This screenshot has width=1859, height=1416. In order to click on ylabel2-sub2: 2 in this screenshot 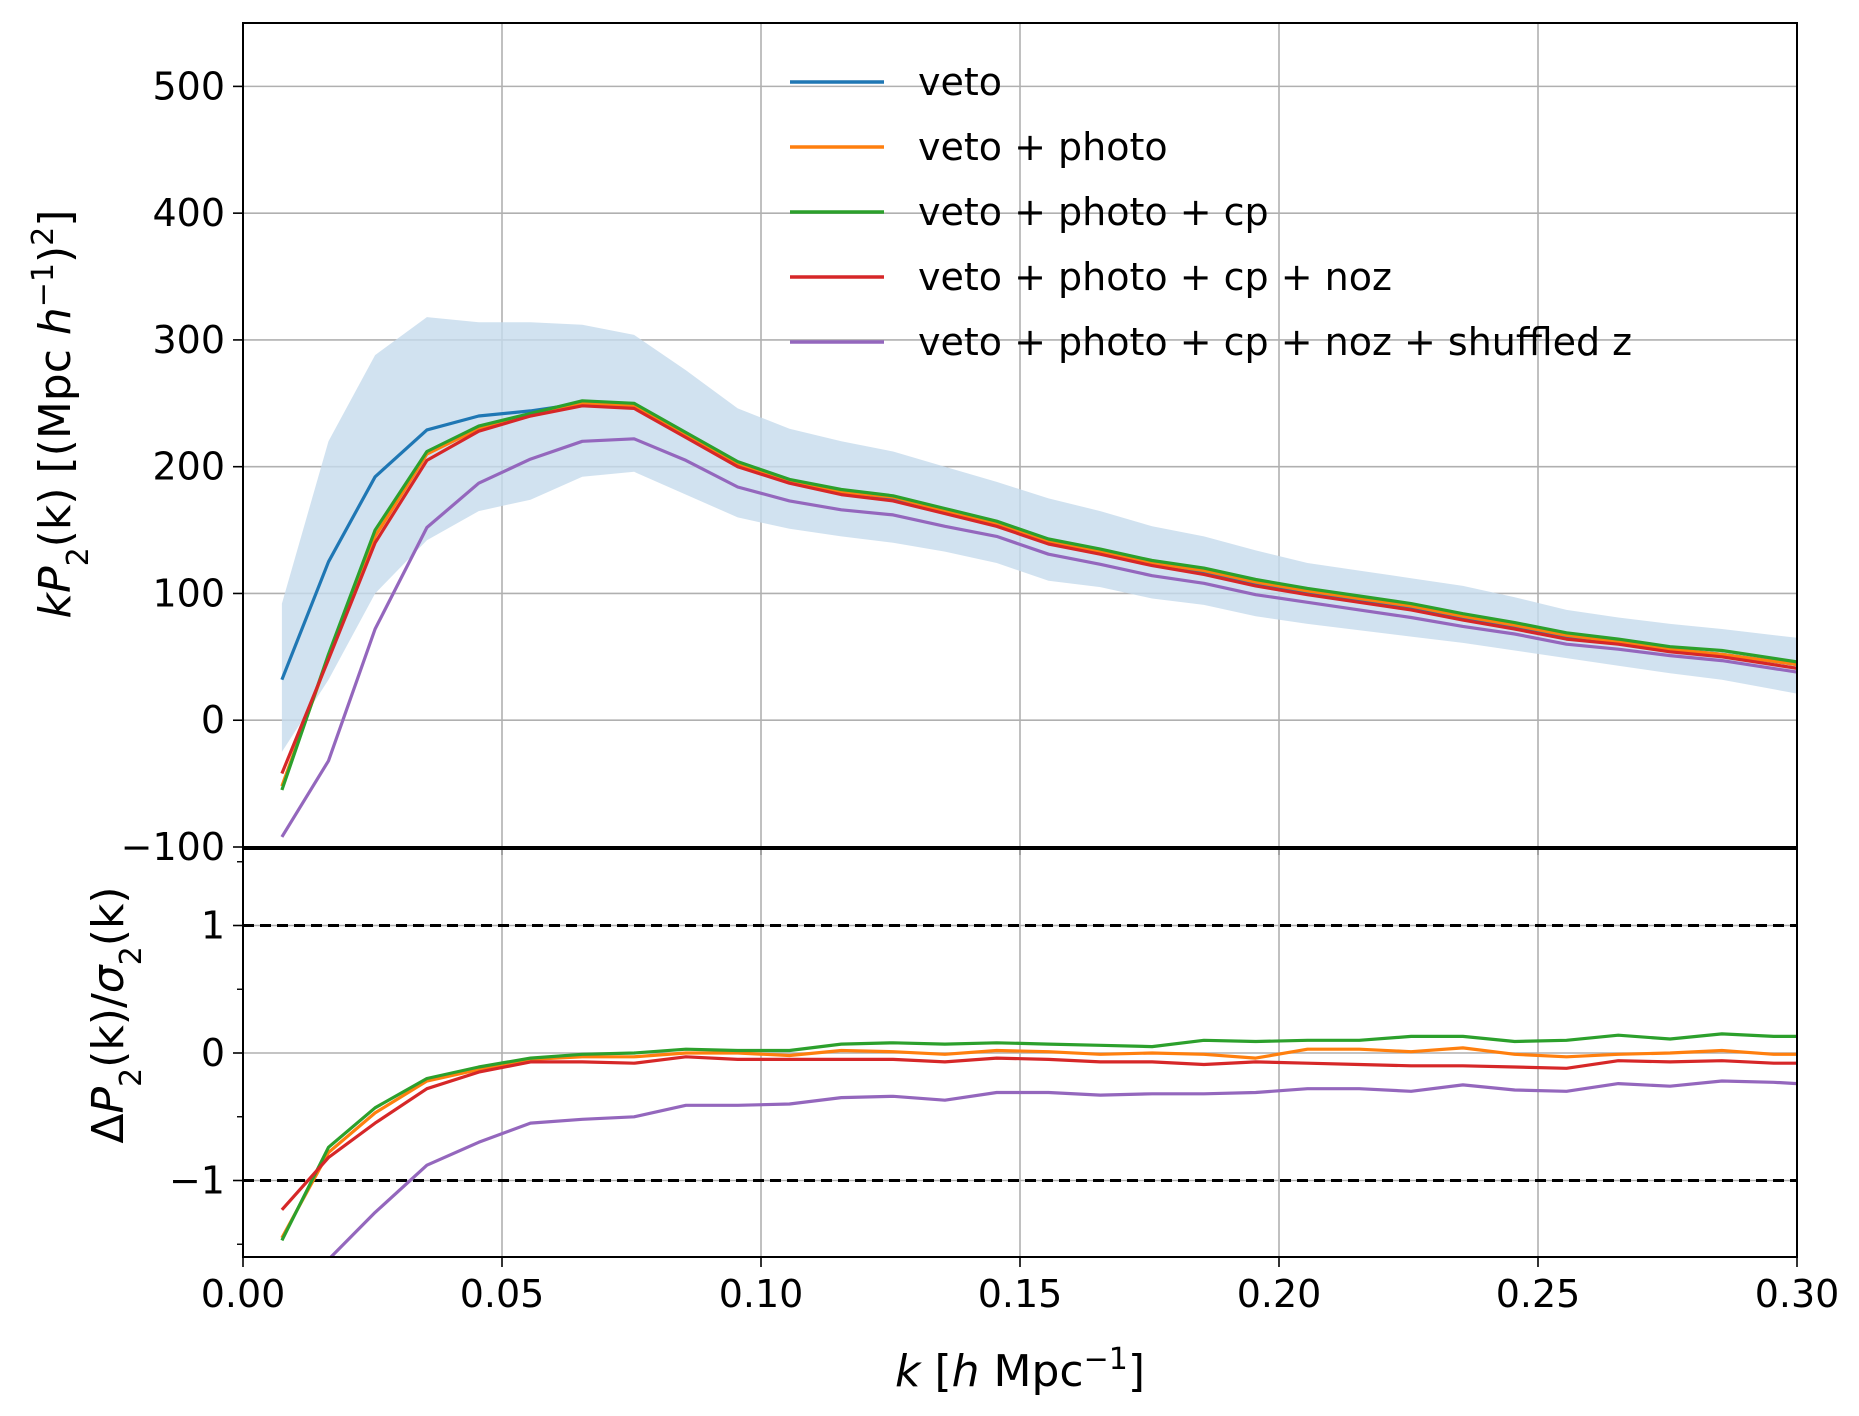, I will do `click(131, 955)`.